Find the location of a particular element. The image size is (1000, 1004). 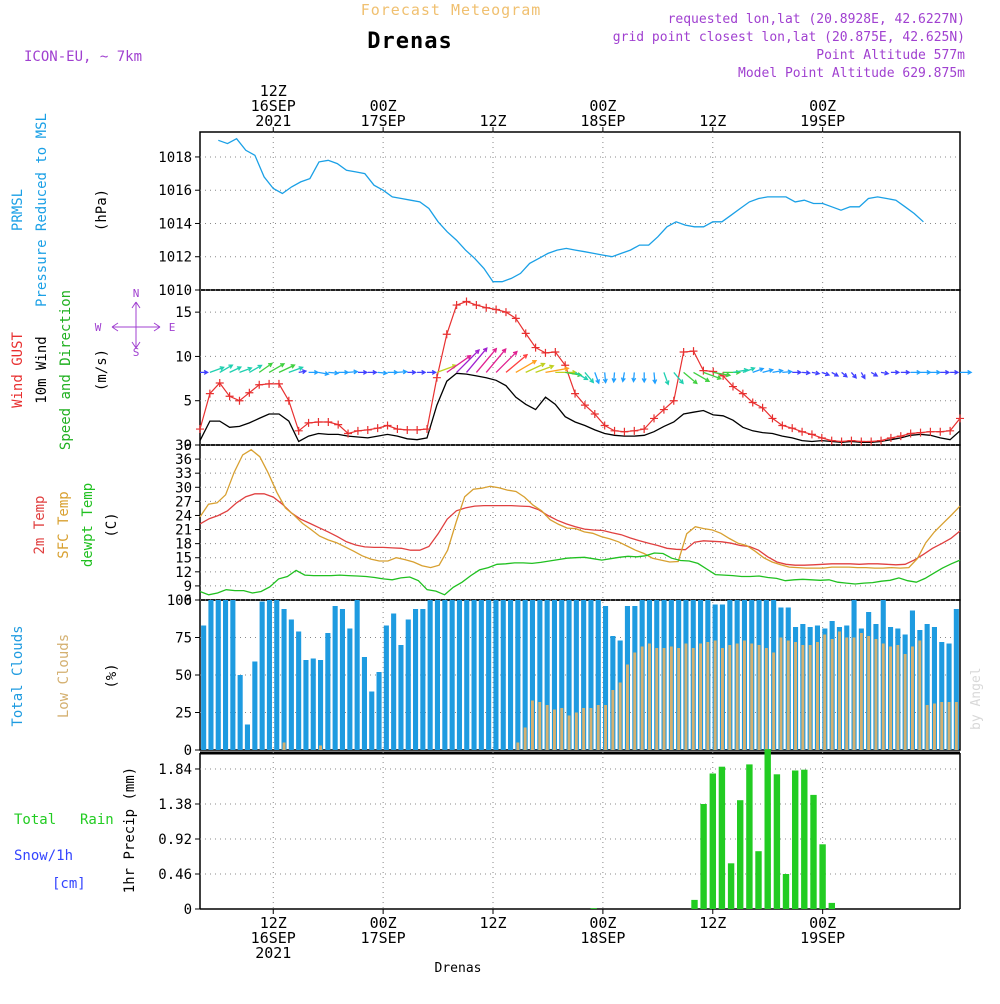

top-time-label: 12Z is located at coordinates (492, 121).